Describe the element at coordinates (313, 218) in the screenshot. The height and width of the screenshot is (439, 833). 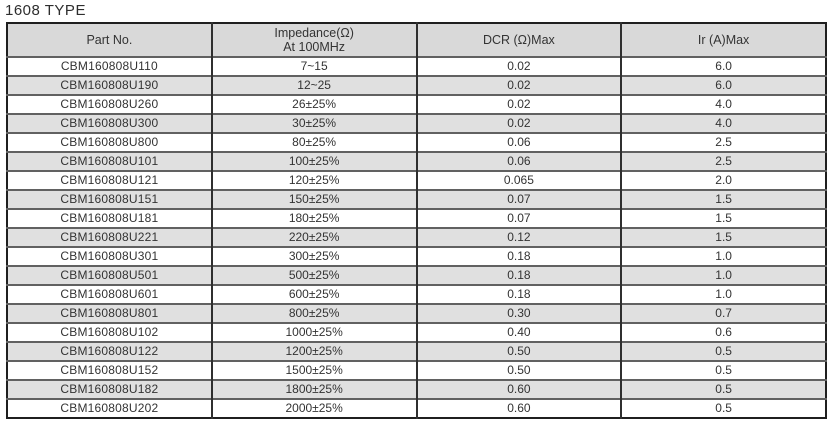
I see `cell-impedance: 180±25%` at that location.